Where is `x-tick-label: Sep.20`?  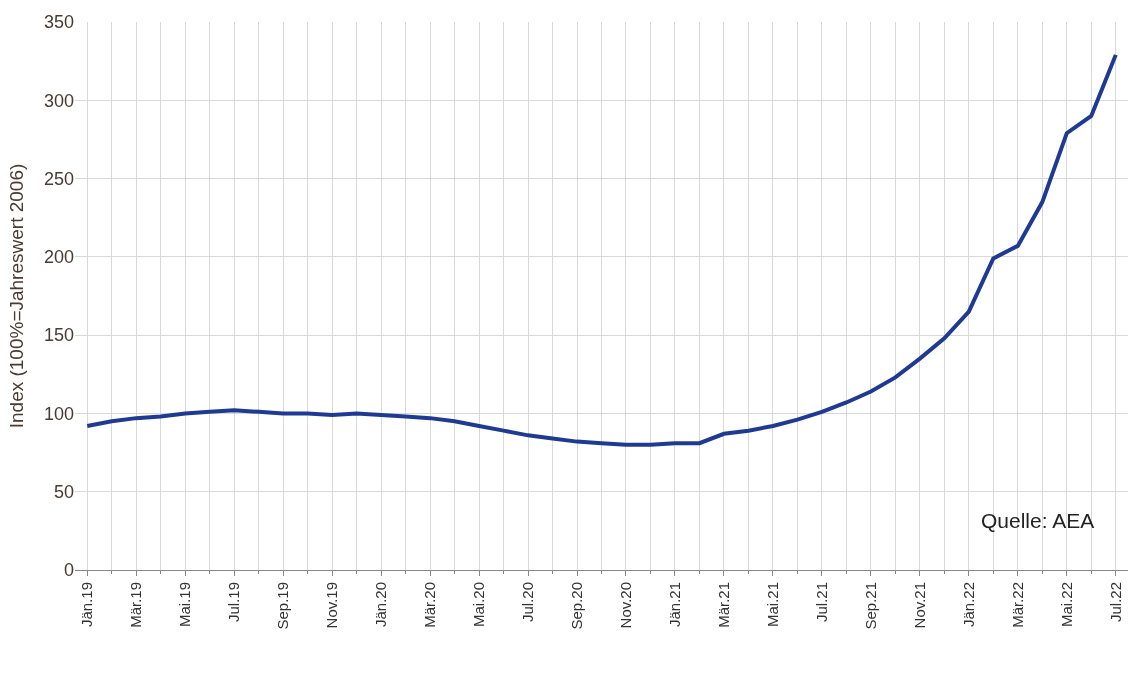 x-tick-label: Sep.20 is located at coordinates (576, 606).